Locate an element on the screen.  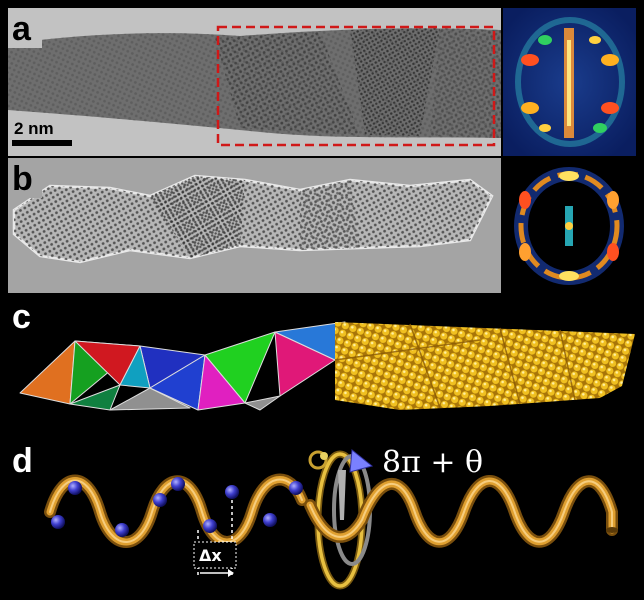
fft-a is located at coordinates (569, 82).